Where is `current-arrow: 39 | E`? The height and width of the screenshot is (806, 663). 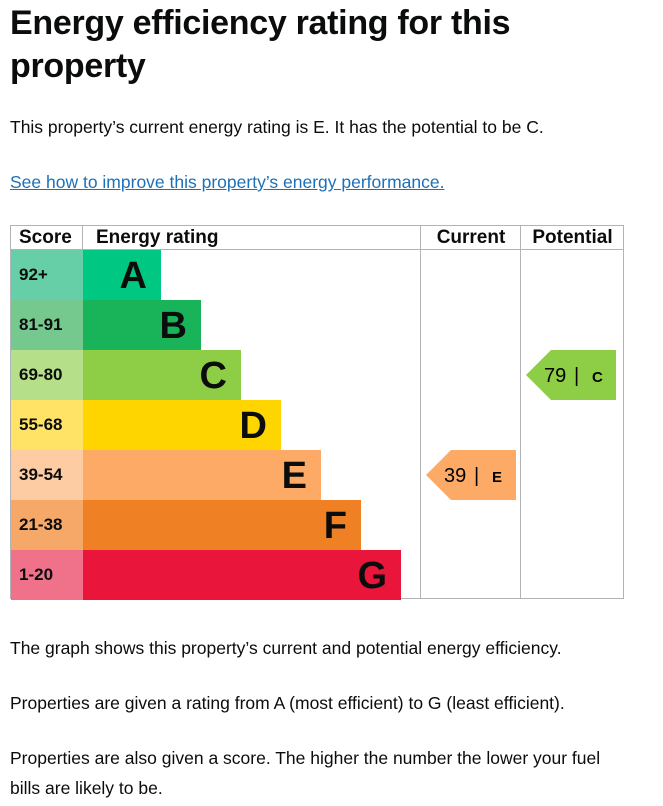 current-arrow: 39 | E is located at coordinates (471, 475).